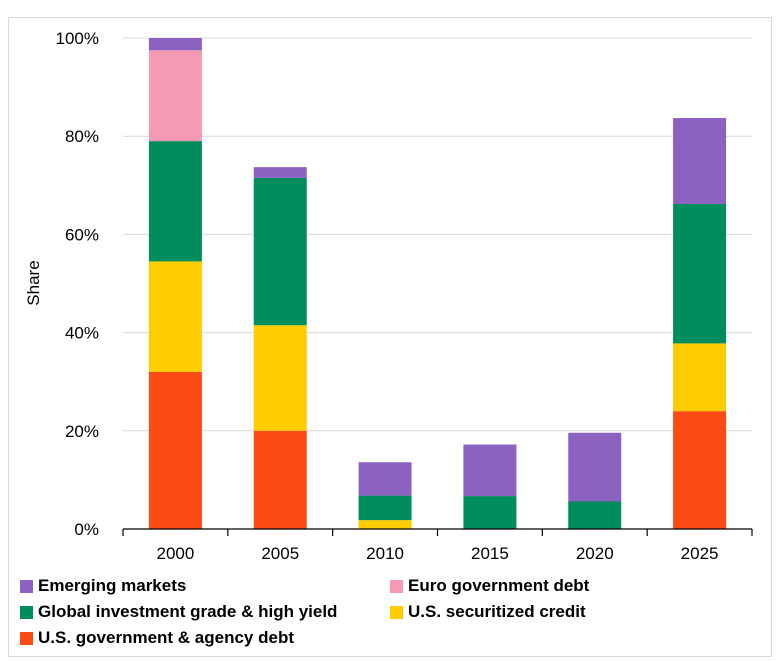 The width and height of the screenshot is (780, 661). Describe the element at coordinates (82, 431) in the screenshot. I see `y-tick-label: 20%` at that location.